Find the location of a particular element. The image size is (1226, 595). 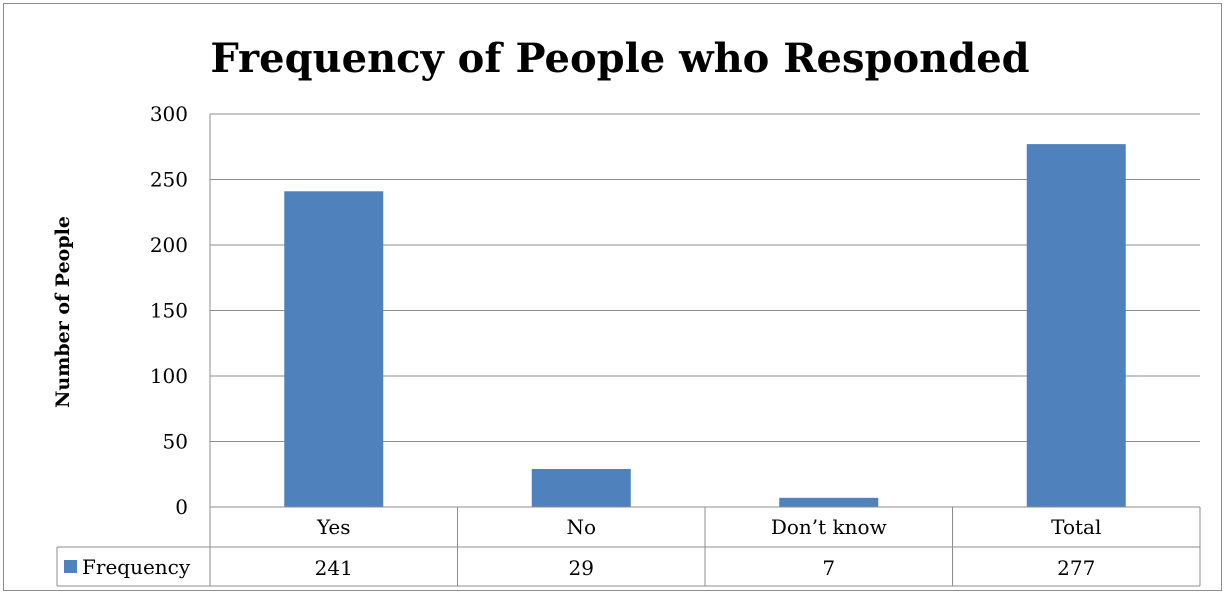

table-value-cell: 277 is located at coordinates (1076, 568).